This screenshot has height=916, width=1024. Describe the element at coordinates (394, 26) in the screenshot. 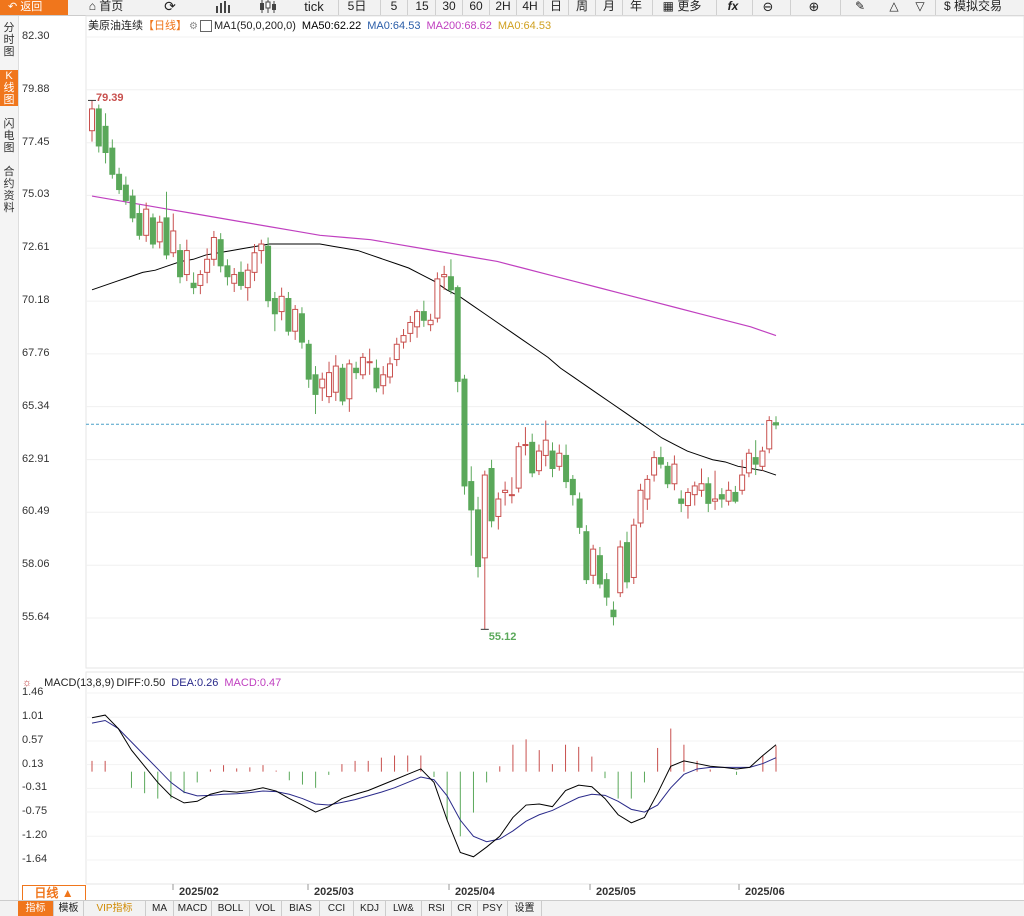

I see `ma0-value: MA0:64.53` at that location.